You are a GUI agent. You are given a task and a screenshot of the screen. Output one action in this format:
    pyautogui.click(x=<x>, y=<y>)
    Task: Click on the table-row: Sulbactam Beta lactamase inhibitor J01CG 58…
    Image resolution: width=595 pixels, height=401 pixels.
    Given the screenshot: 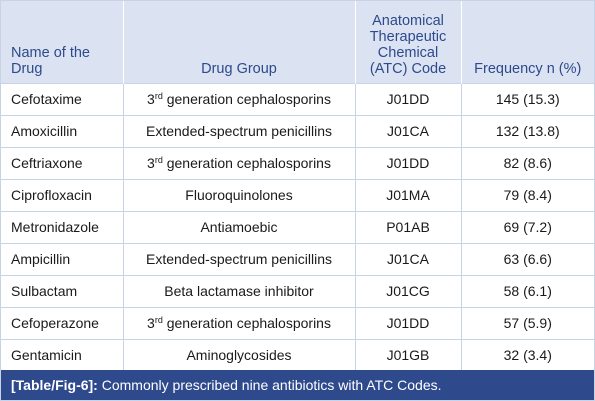 What is the action you would take?
    pyautogui.click(x=297, y=290)
    